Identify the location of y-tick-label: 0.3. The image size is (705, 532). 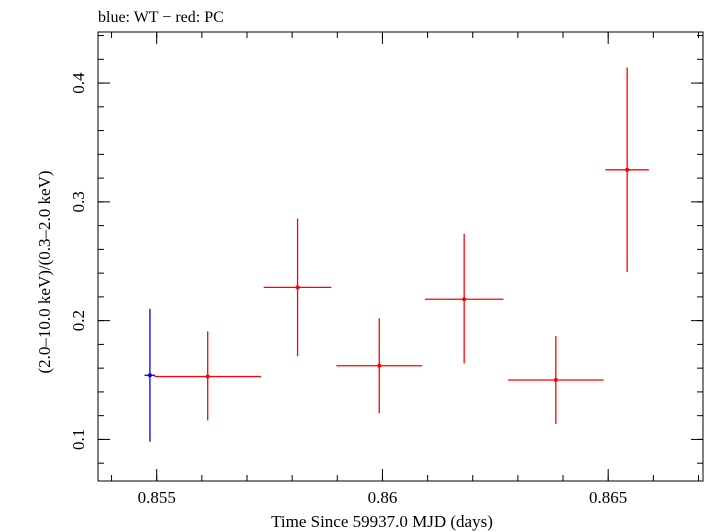
(78, 201).